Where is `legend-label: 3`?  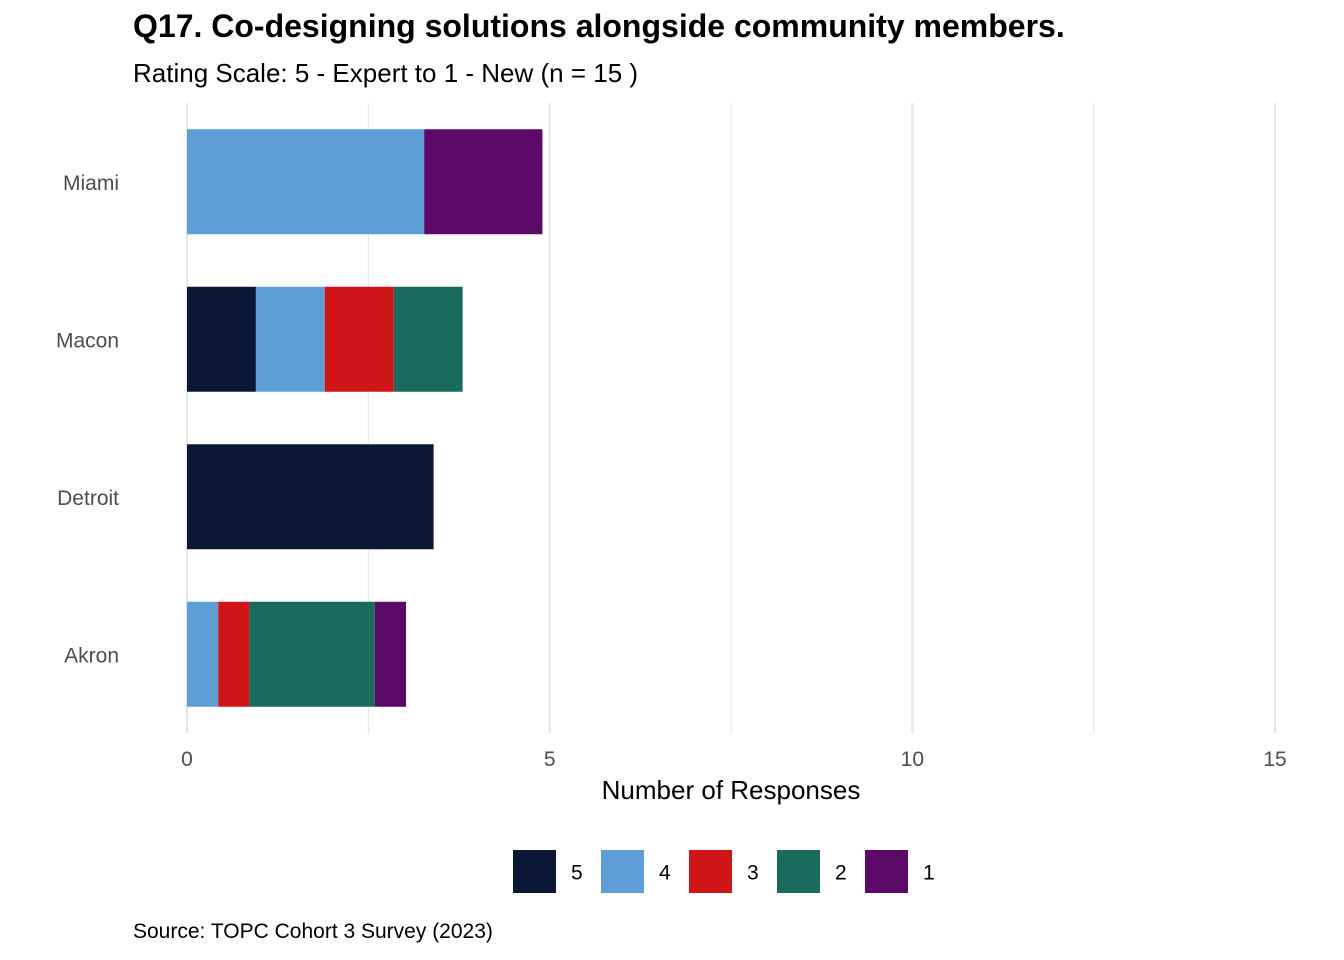
legend-label: 3 is located at coordinates (753, 873).